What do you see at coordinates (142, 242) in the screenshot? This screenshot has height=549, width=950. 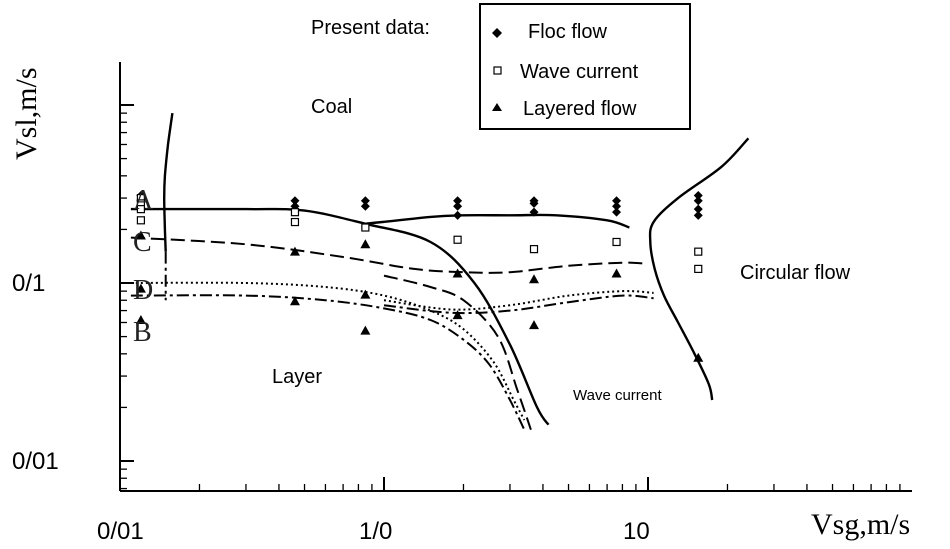 I see `curve-label-c: C` at bounding box center [142, 242].